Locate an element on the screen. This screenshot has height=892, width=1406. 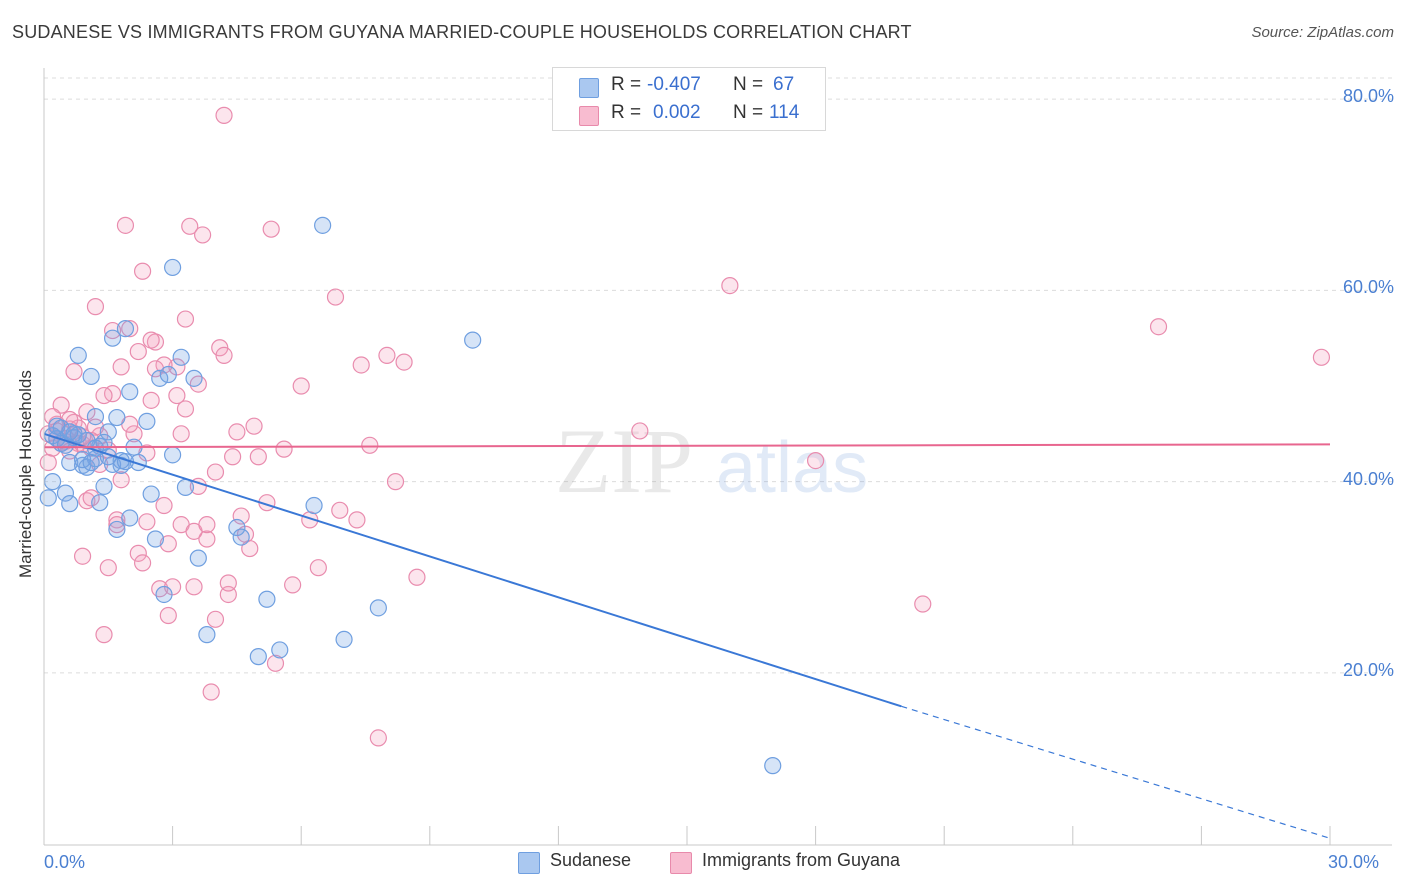
legend-n-value: 67 is located at coordinates (784, 84).